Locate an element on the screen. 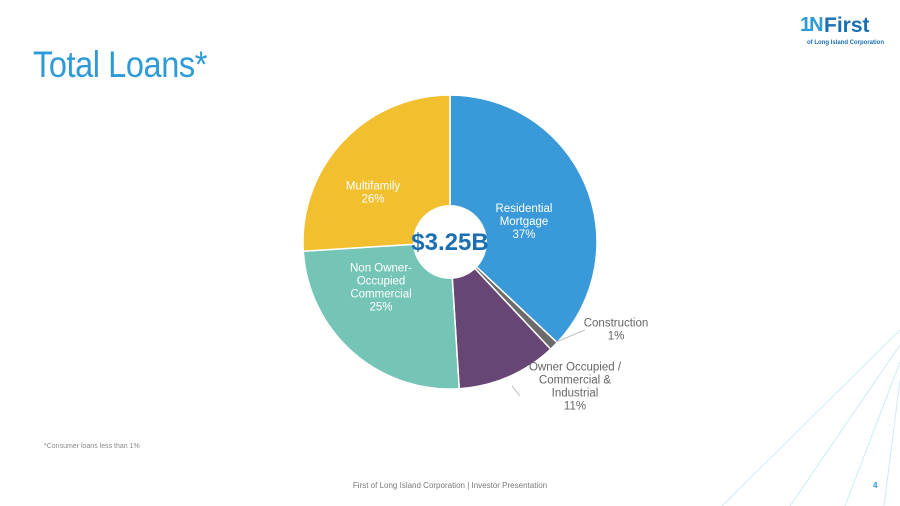  company-logo: 1N First of Long Island Corporation is located at coordinates (848, 34).